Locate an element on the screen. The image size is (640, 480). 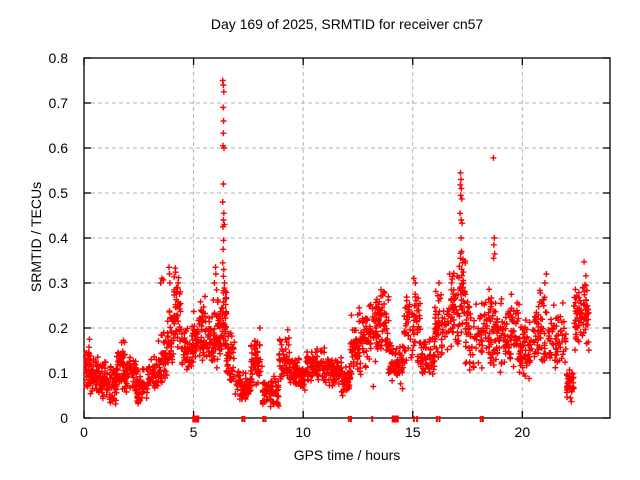
svg-text: 0.1 is located at coordinates (59, 373).